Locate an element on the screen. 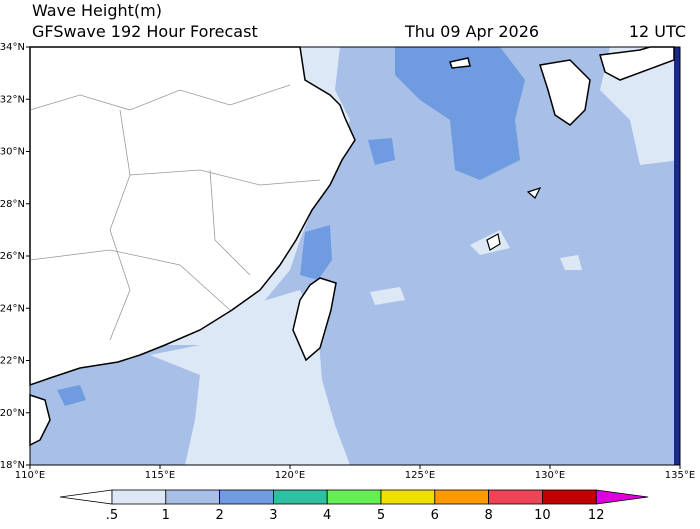 This screenshot has width=700, height=529. taiwan is located at coordinates (314, 319).